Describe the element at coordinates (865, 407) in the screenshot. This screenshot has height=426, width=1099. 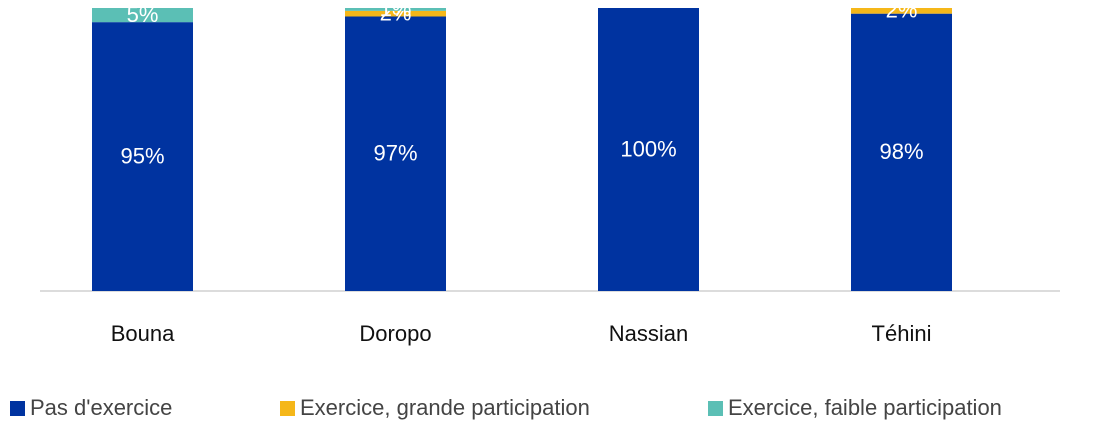
I see `legend-label: Exercice, faible participation` at that location.